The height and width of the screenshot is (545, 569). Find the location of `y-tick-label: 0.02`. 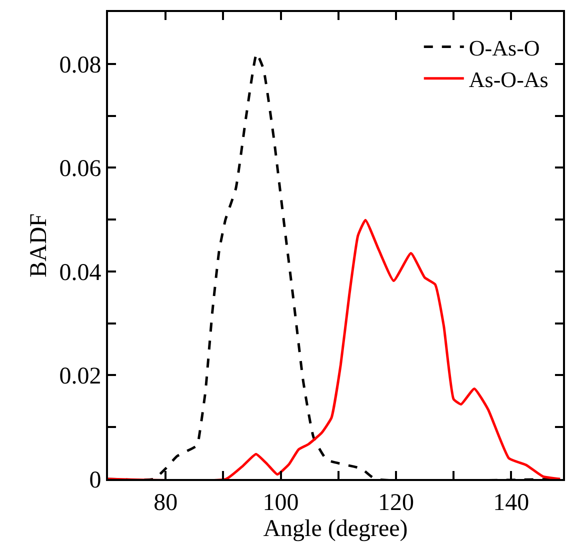

y-tick-label: 0.02 is located at coordinates (80, 377).